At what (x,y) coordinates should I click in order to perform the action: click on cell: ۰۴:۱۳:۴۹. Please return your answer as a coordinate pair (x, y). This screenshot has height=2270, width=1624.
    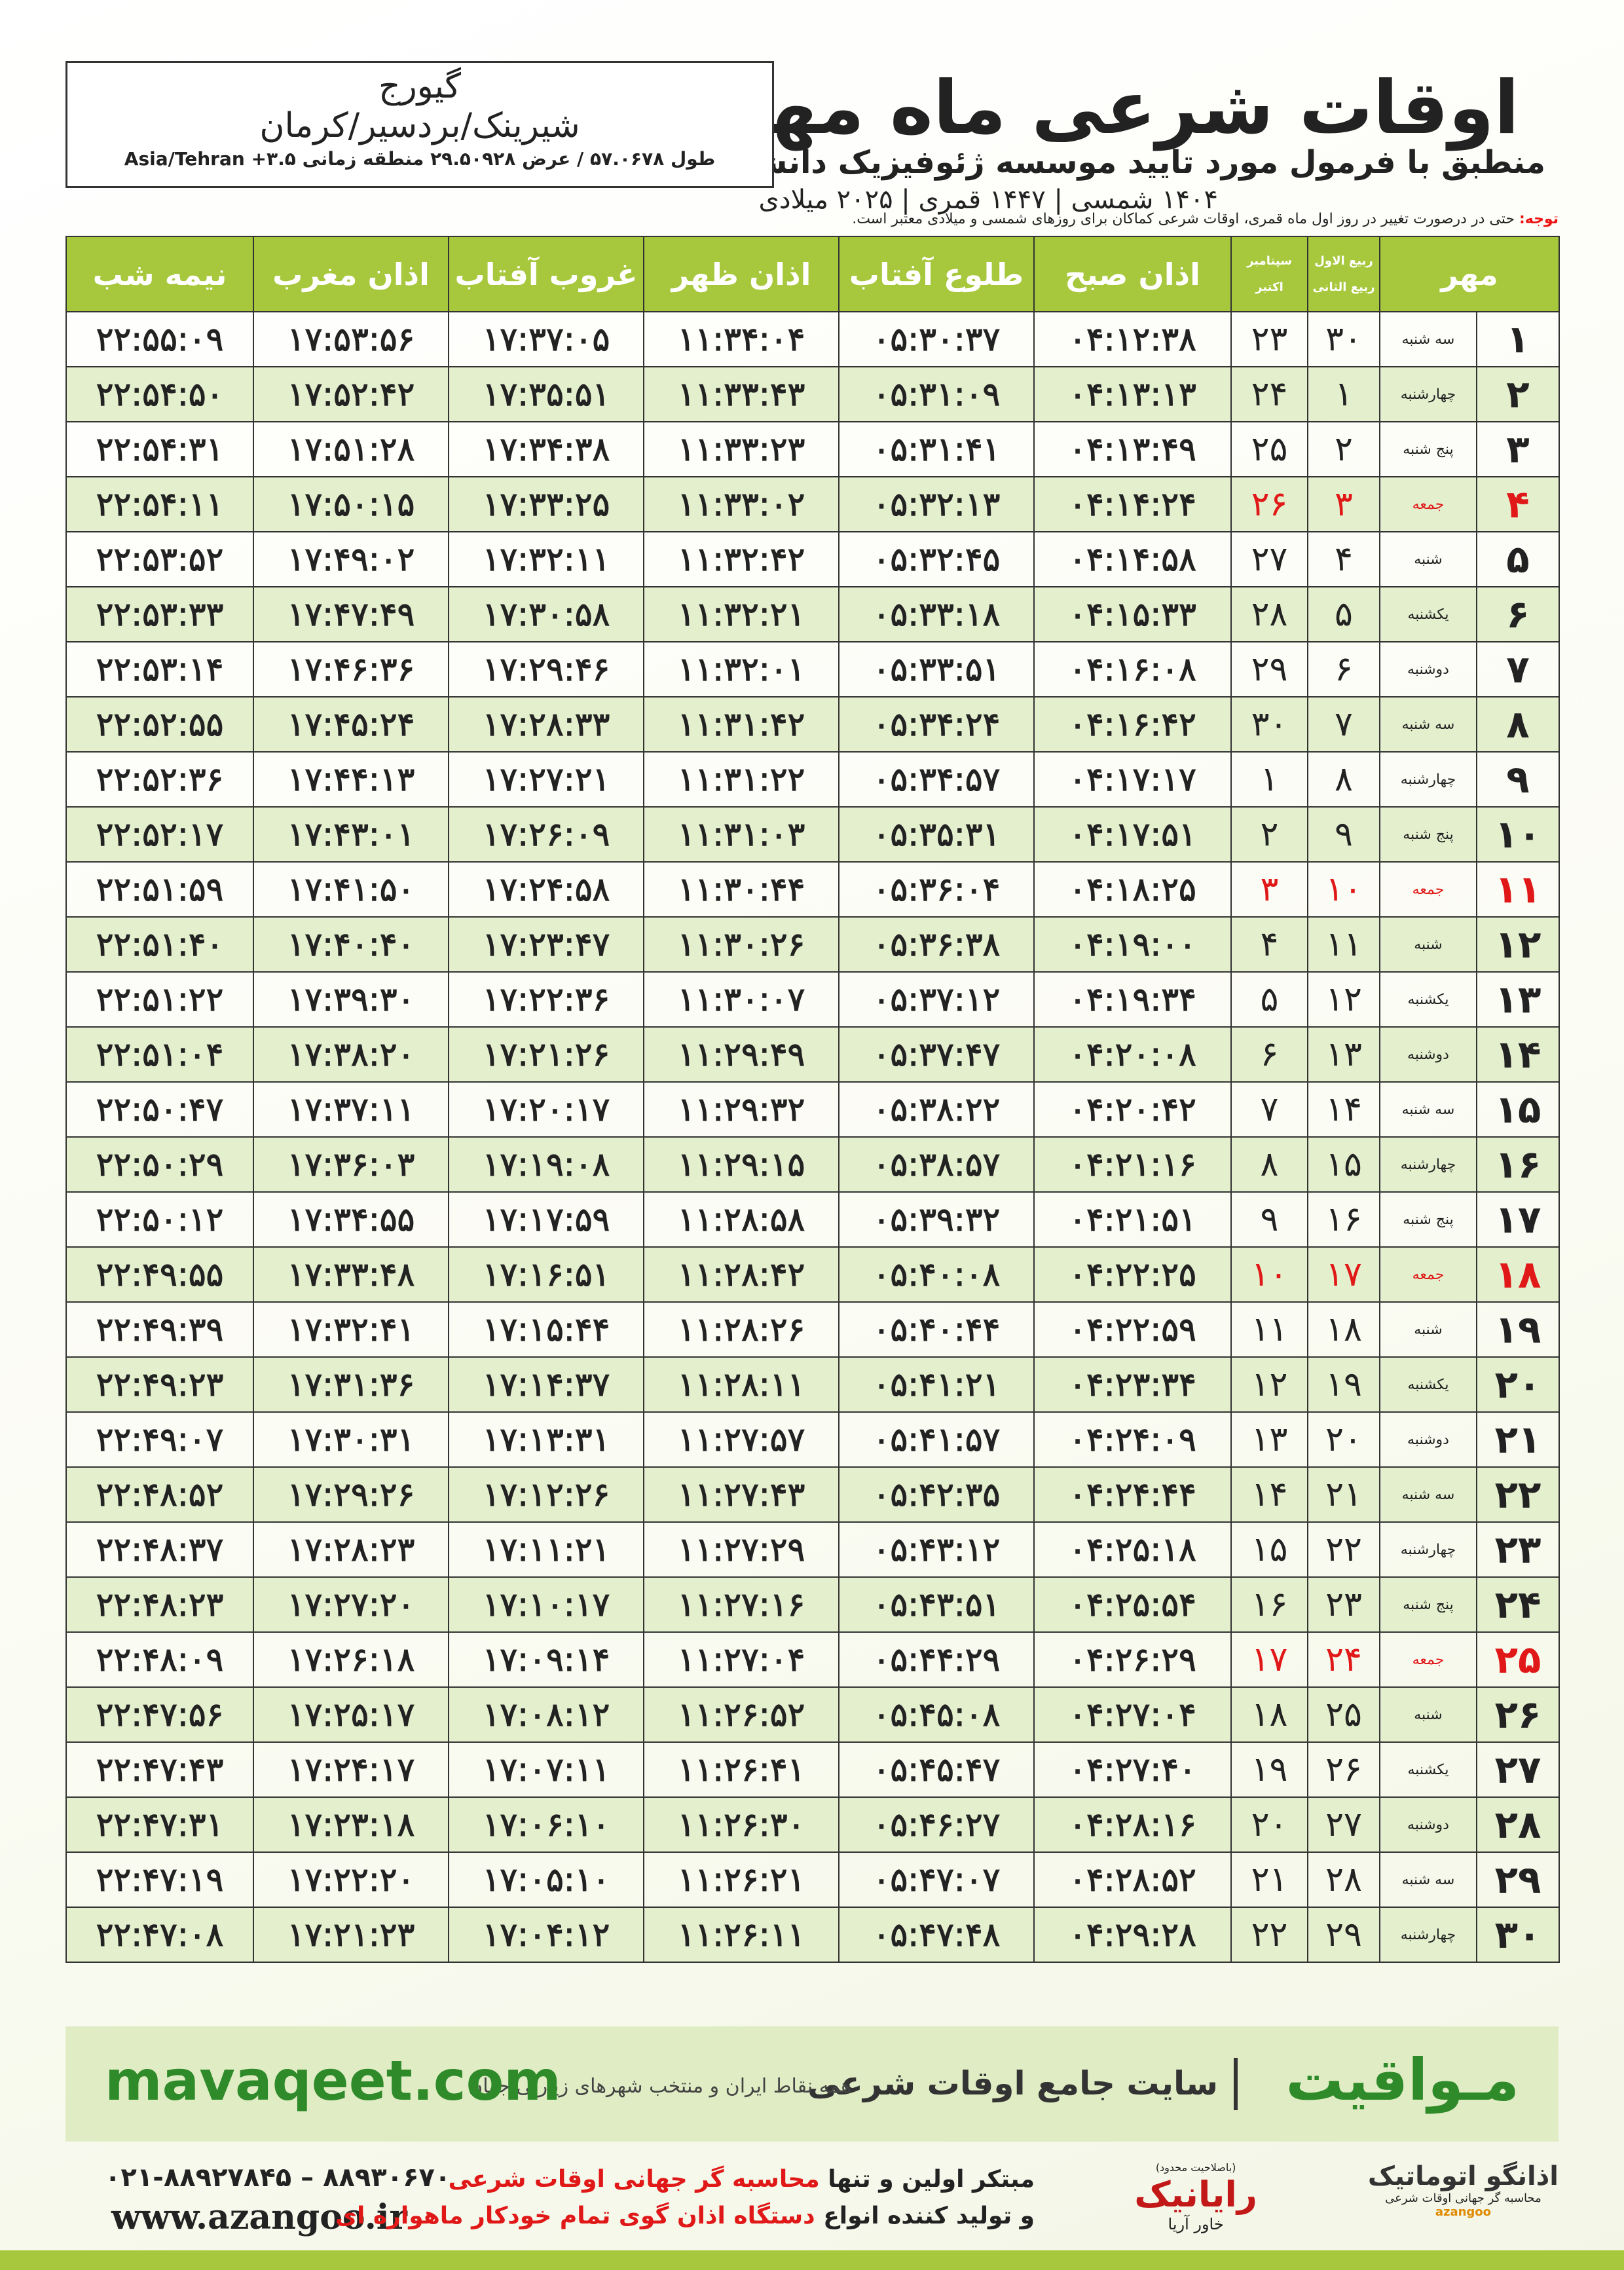
    Looking at the image, I should click on (1132, 449).